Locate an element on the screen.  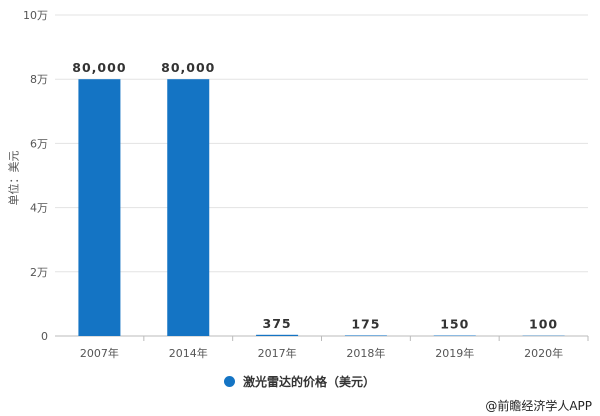
x-tick-label: 2007年 is located at coordinates (99, 353).